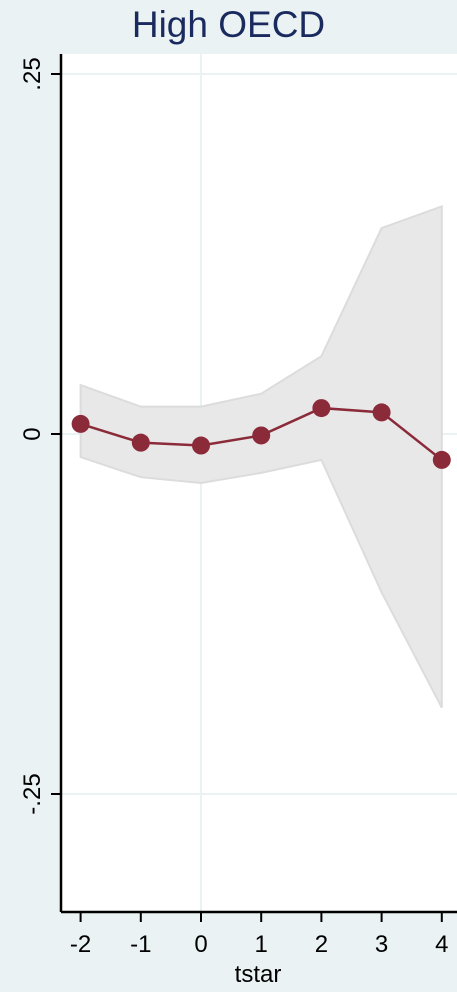 This screenshot has height=992, width=457. What do you see at coordinates (80, 944) in the screenshot?
I see `x-tick-label: -2` at bounding box center [80, 944].